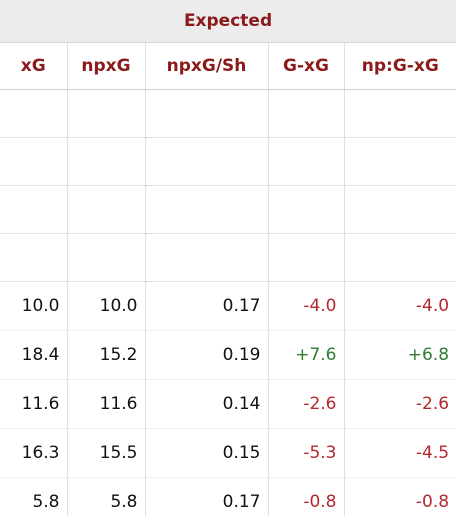 The height and width of the screenshot is (516, 456). I want to click on column-header-row: xG npxG npxG/Sh G-xG np:G-xG, so click(228, 66).